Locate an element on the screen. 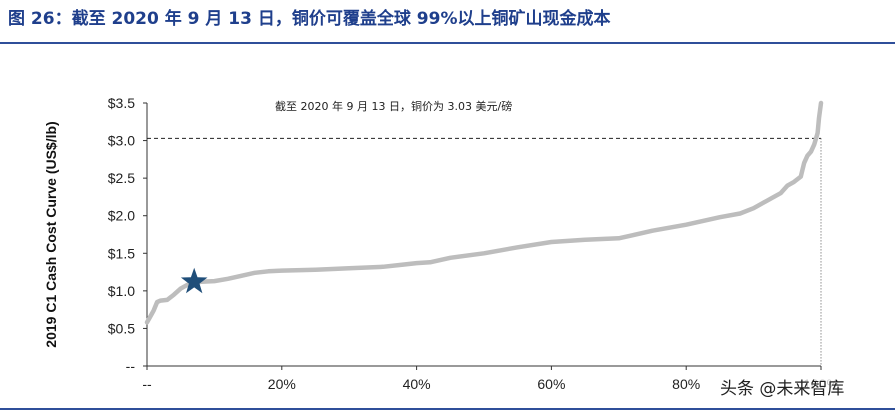 The image size is (895, 414). x-tick-label: 80% is located at coordinates (686, 384).